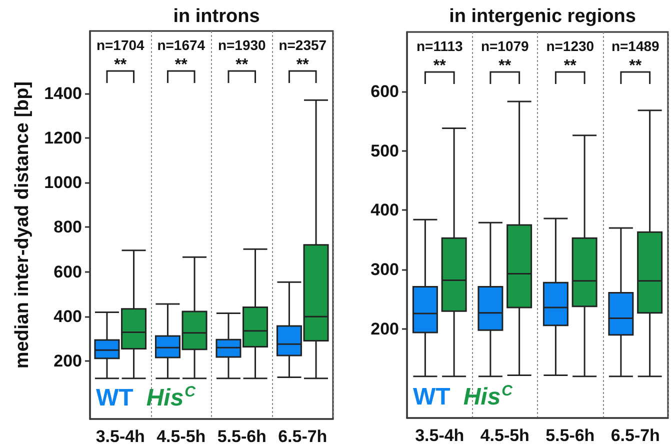 This screenshot has height=446, width=671. Describe the element at coordinates (68, 227) in the screenshot. I see `y-tick-label: 800` at that location.